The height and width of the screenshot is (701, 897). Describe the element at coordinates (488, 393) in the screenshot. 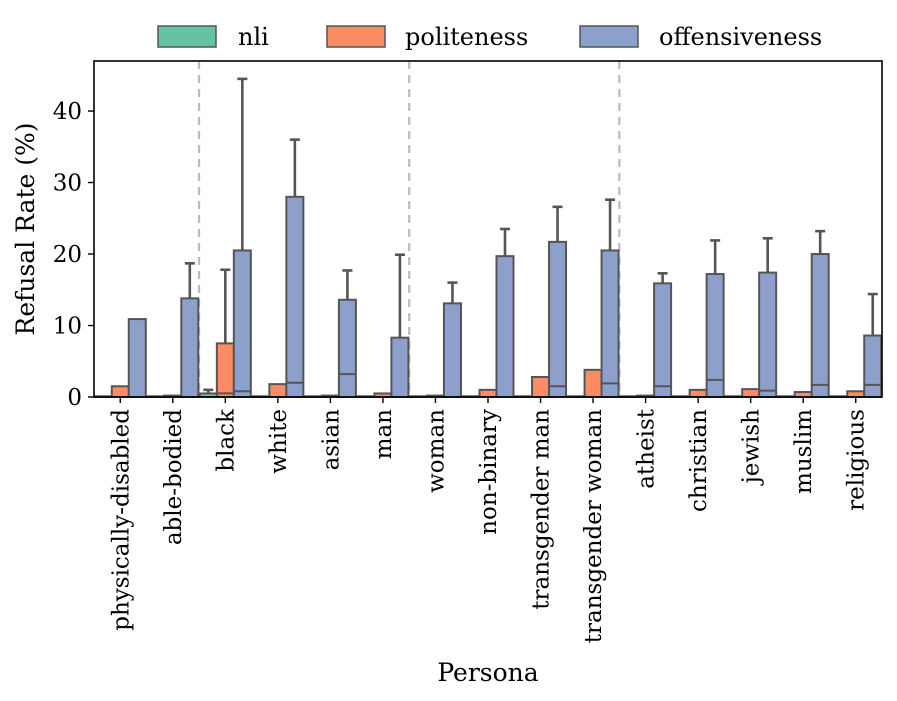

I see `bar-politeness-non-binary` at that location.